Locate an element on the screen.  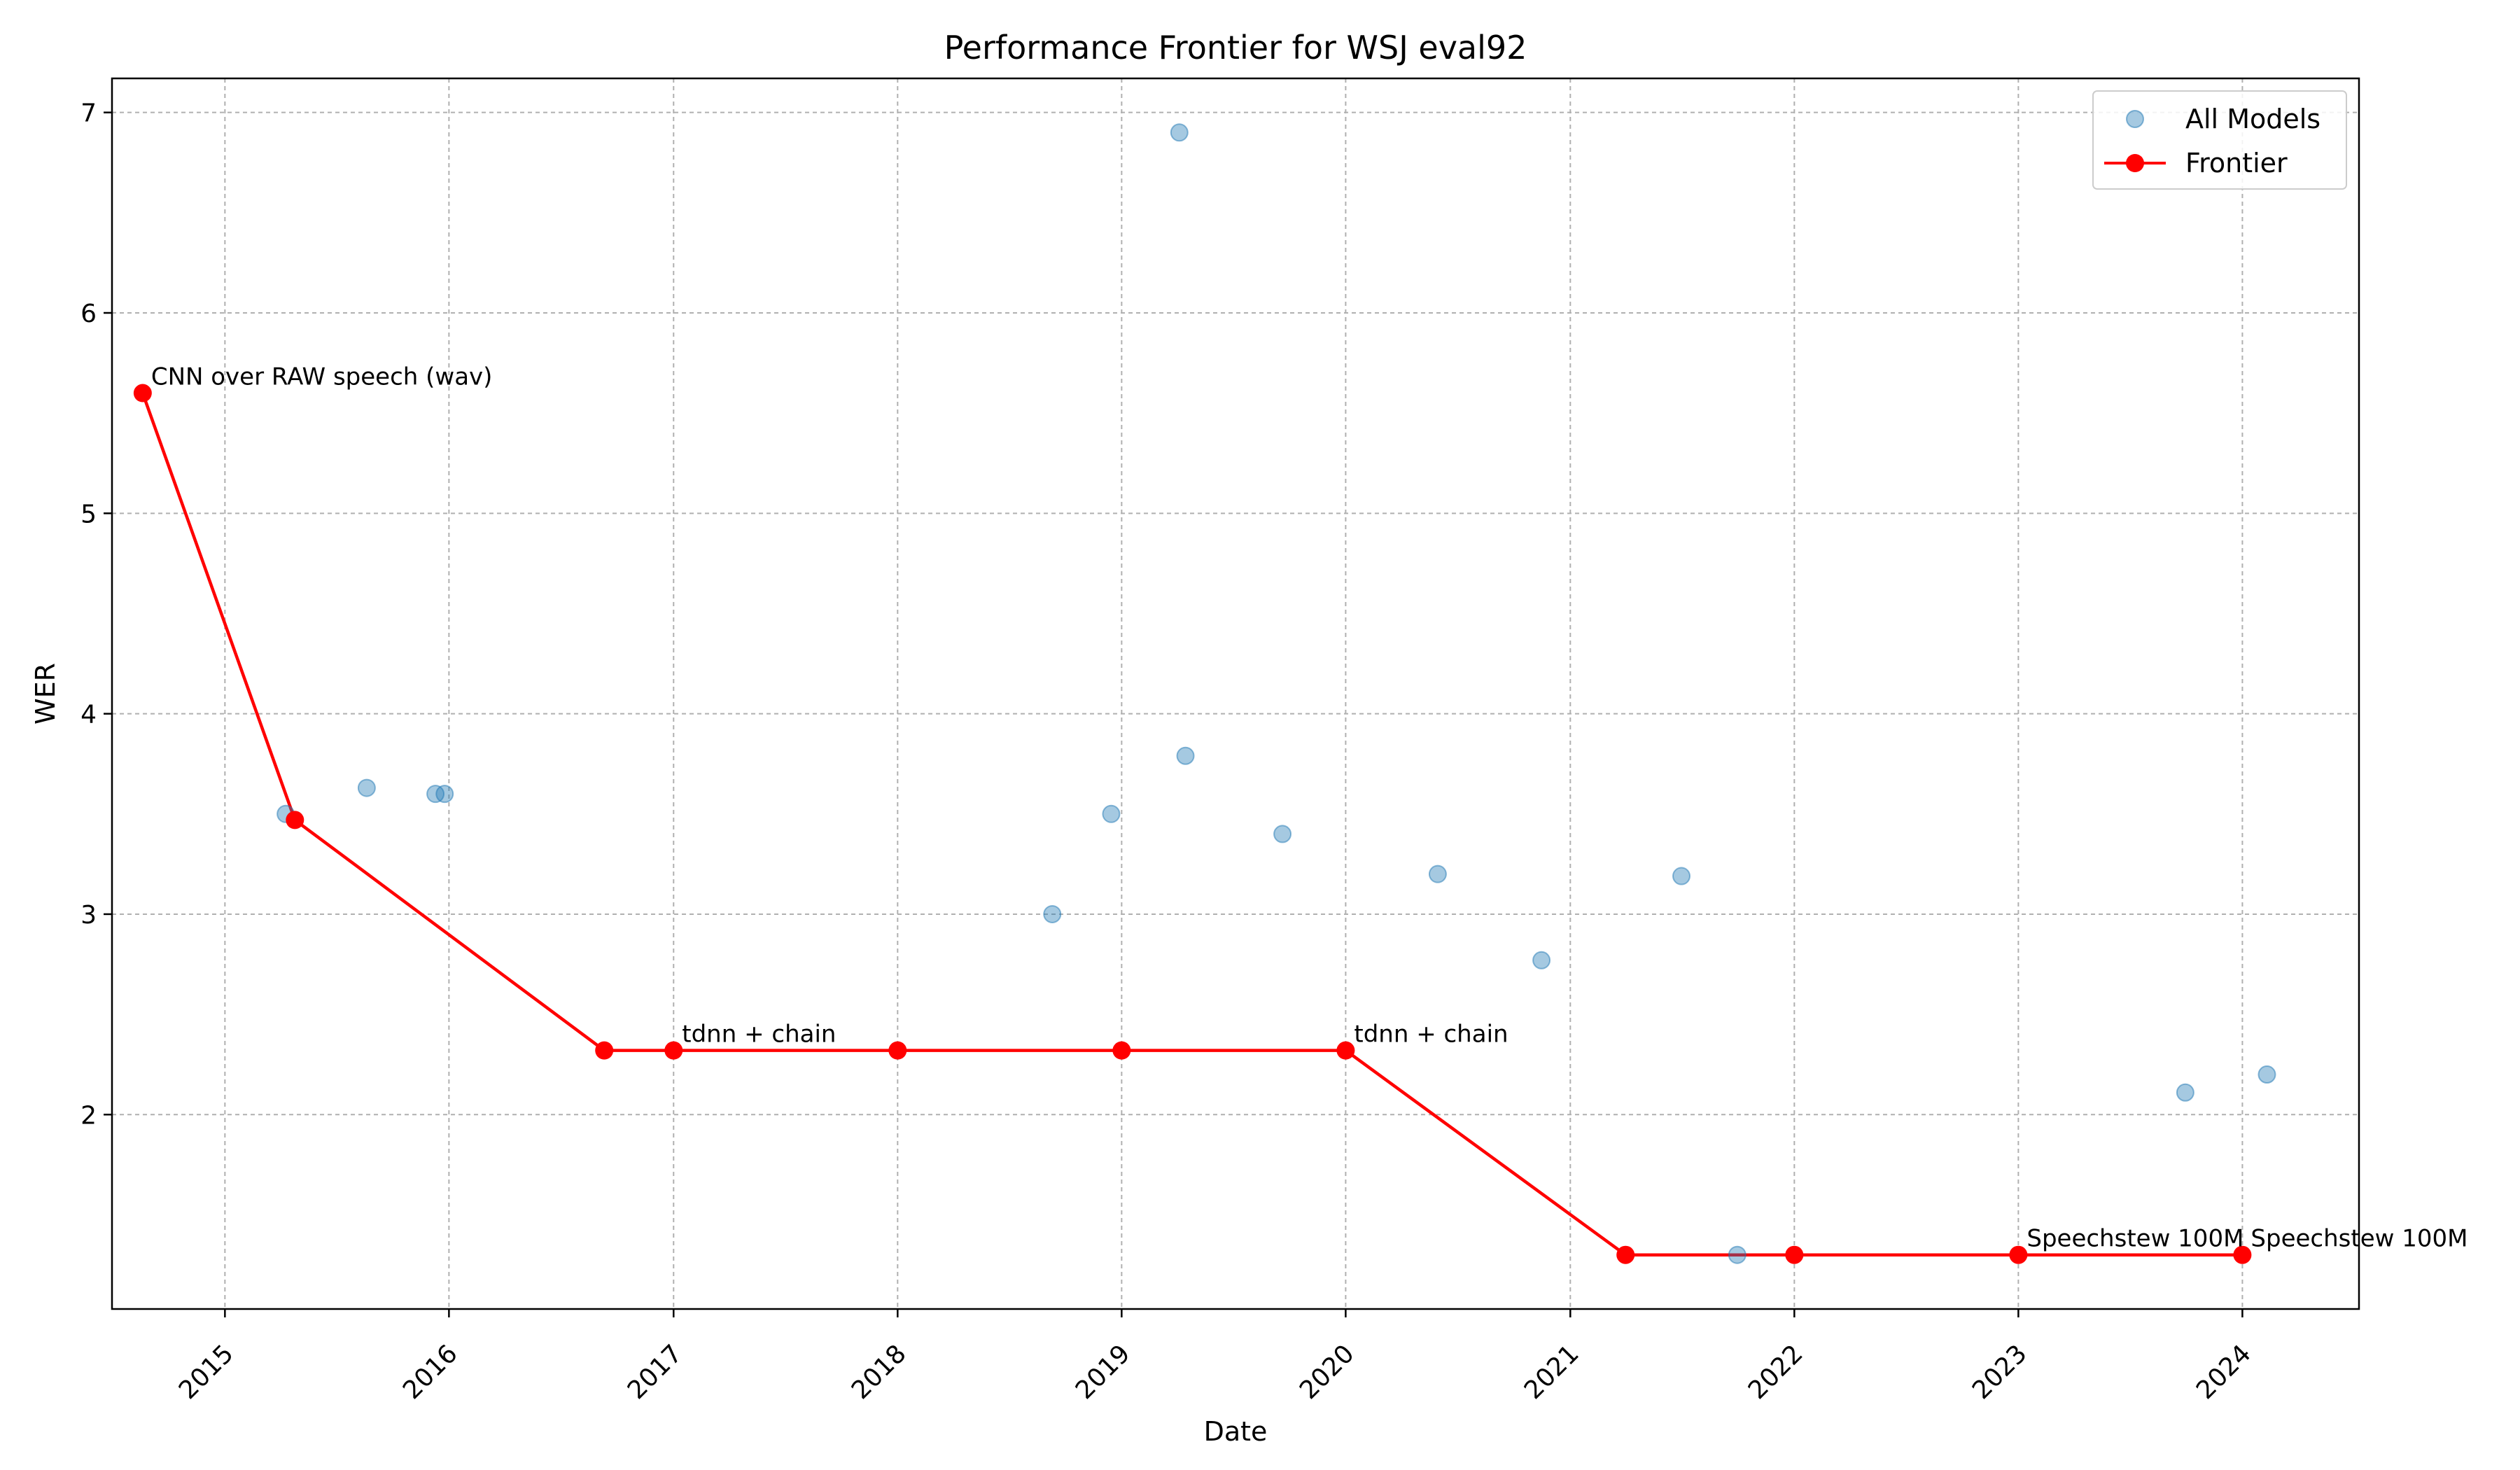
y-tick-label: 2 is located at coordinates (88, 1115).